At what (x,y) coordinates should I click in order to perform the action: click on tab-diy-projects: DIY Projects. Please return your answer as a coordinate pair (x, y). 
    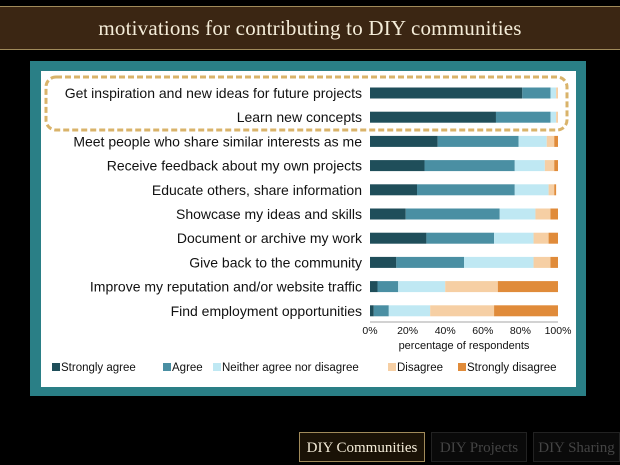
    Looking at the image, I should click on (479, 447).